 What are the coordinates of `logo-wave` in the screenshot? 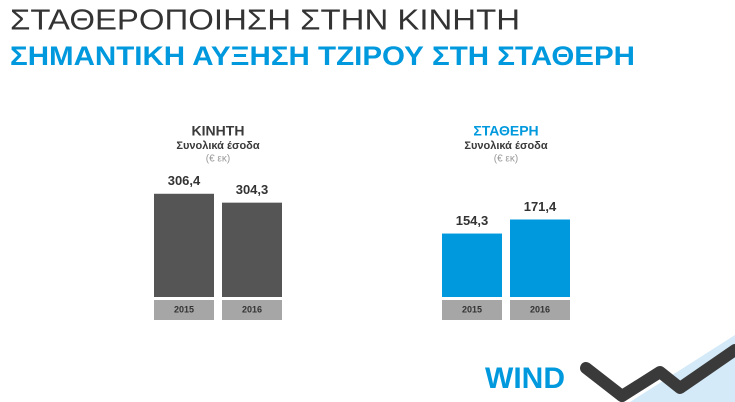 It's located at (657, 373).